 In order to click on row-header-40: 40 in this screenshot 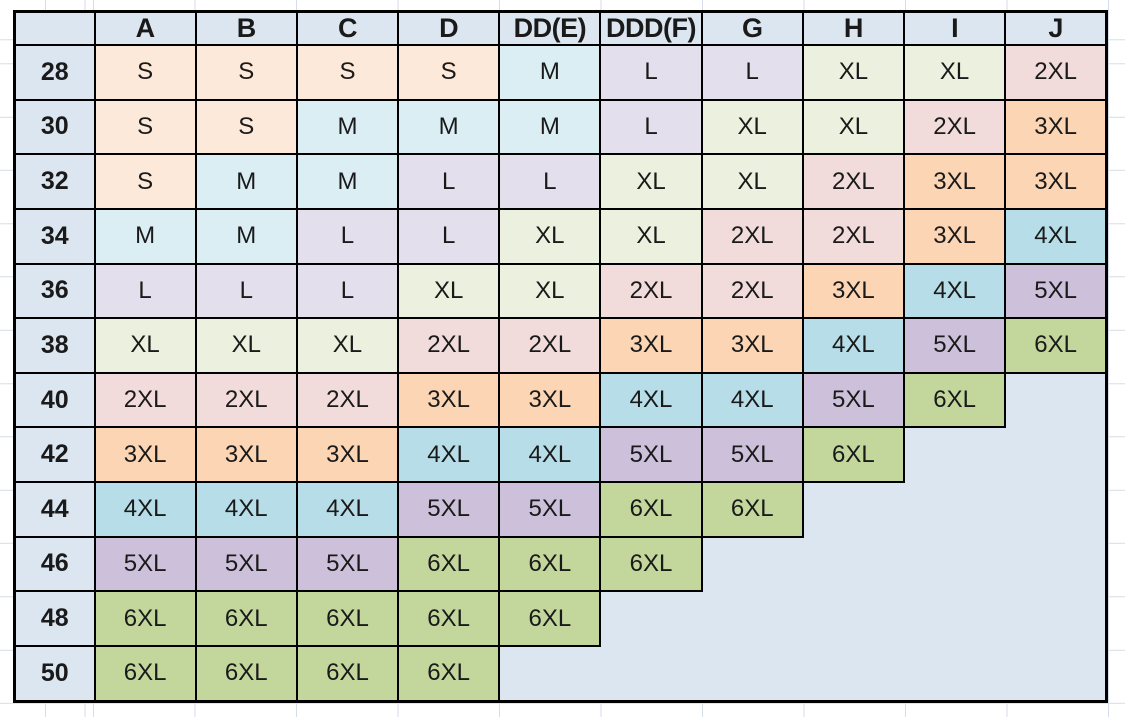, I will do `click(54, 400)`.